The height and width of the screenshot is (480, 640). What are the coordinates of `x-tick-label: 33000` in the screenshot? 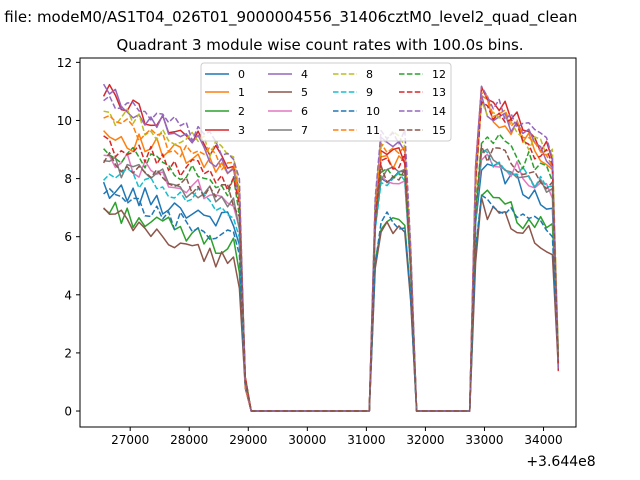 It's located at (484, 440).